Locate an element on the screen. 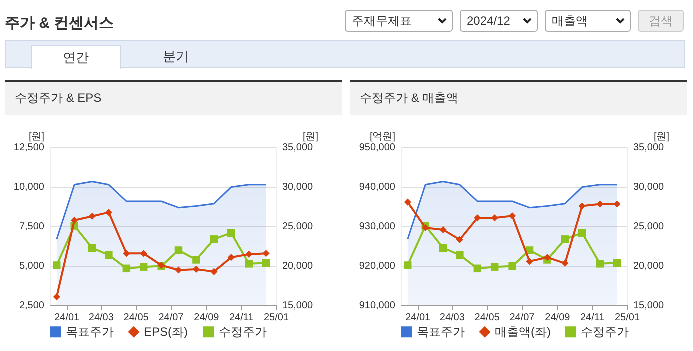 The image size is (693, 351). text: 검색 is located at coordinates (661, 21).